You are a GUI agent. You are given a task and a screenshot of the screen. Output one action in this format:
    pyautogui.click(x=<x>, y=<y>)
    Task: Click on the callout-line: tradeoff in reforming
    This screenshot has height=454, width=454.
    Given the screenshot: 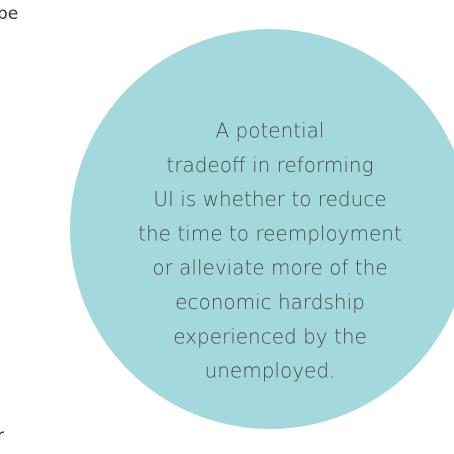 What is the action you would take?
    pyautogui.click(x=269, y=165)
    